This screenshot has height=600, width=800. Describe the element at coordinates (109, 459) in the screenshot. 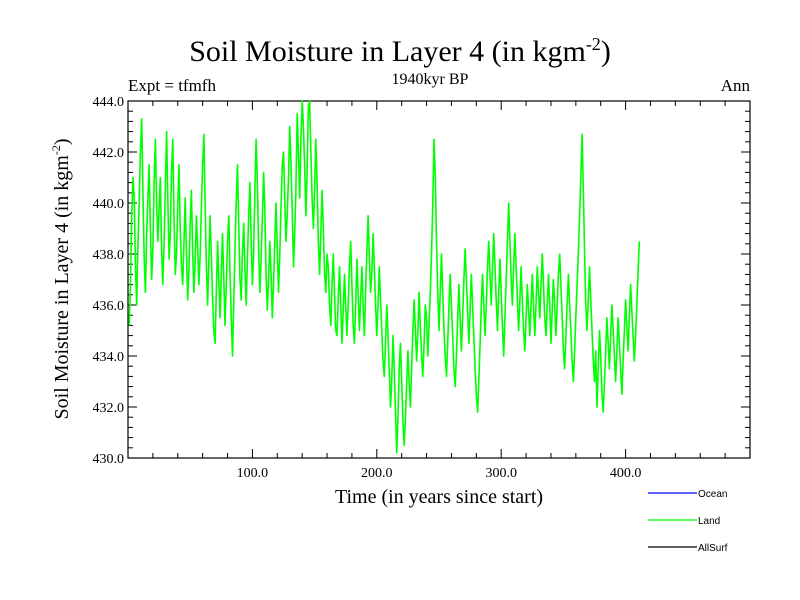

I see `y-tick-label: 430.0` at that location.